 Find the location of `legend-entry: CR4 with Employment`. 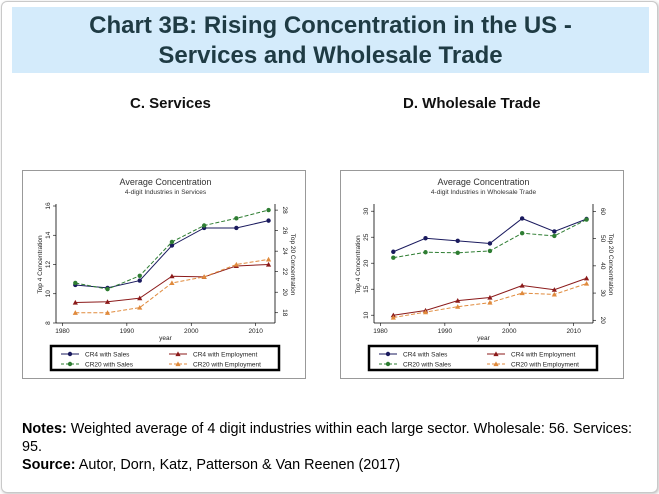

legend-entry: CR4 with Employment is located at coordinates (225, 354).